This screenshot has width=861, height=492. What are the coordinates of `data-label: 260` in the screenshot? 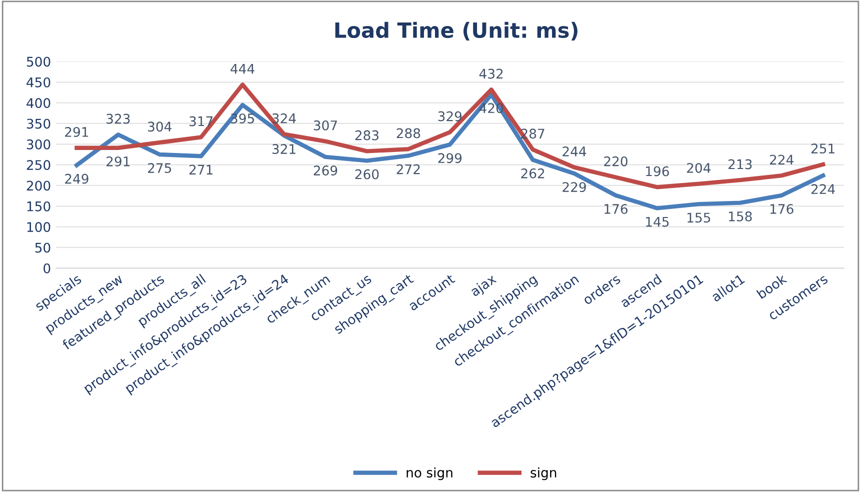 It's located at (367, 174).